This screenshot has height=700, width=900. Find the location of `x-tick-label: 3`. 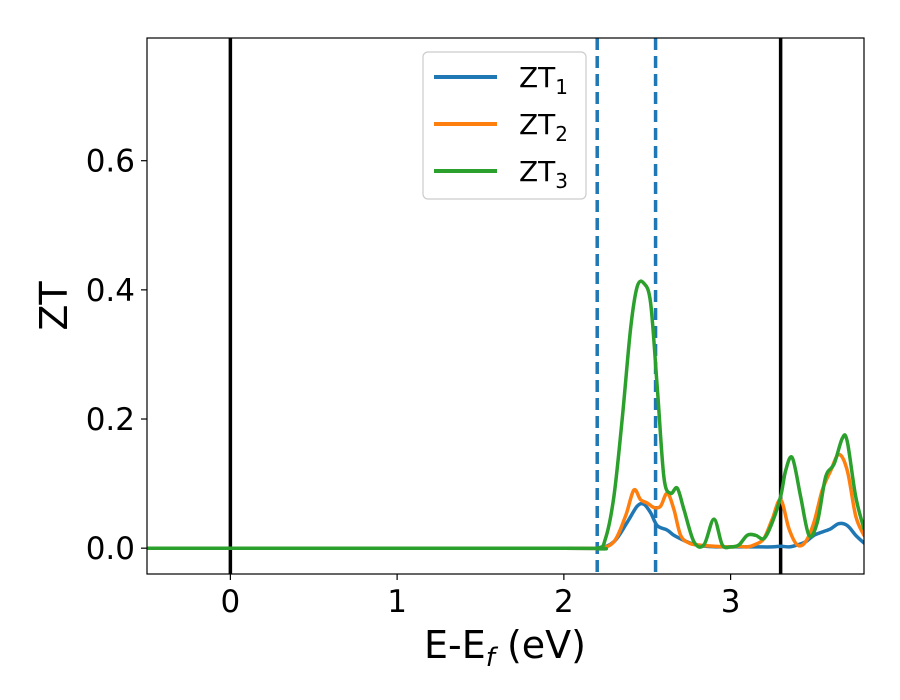

x-tick-label: 3 is located at coordinates (731, 602).